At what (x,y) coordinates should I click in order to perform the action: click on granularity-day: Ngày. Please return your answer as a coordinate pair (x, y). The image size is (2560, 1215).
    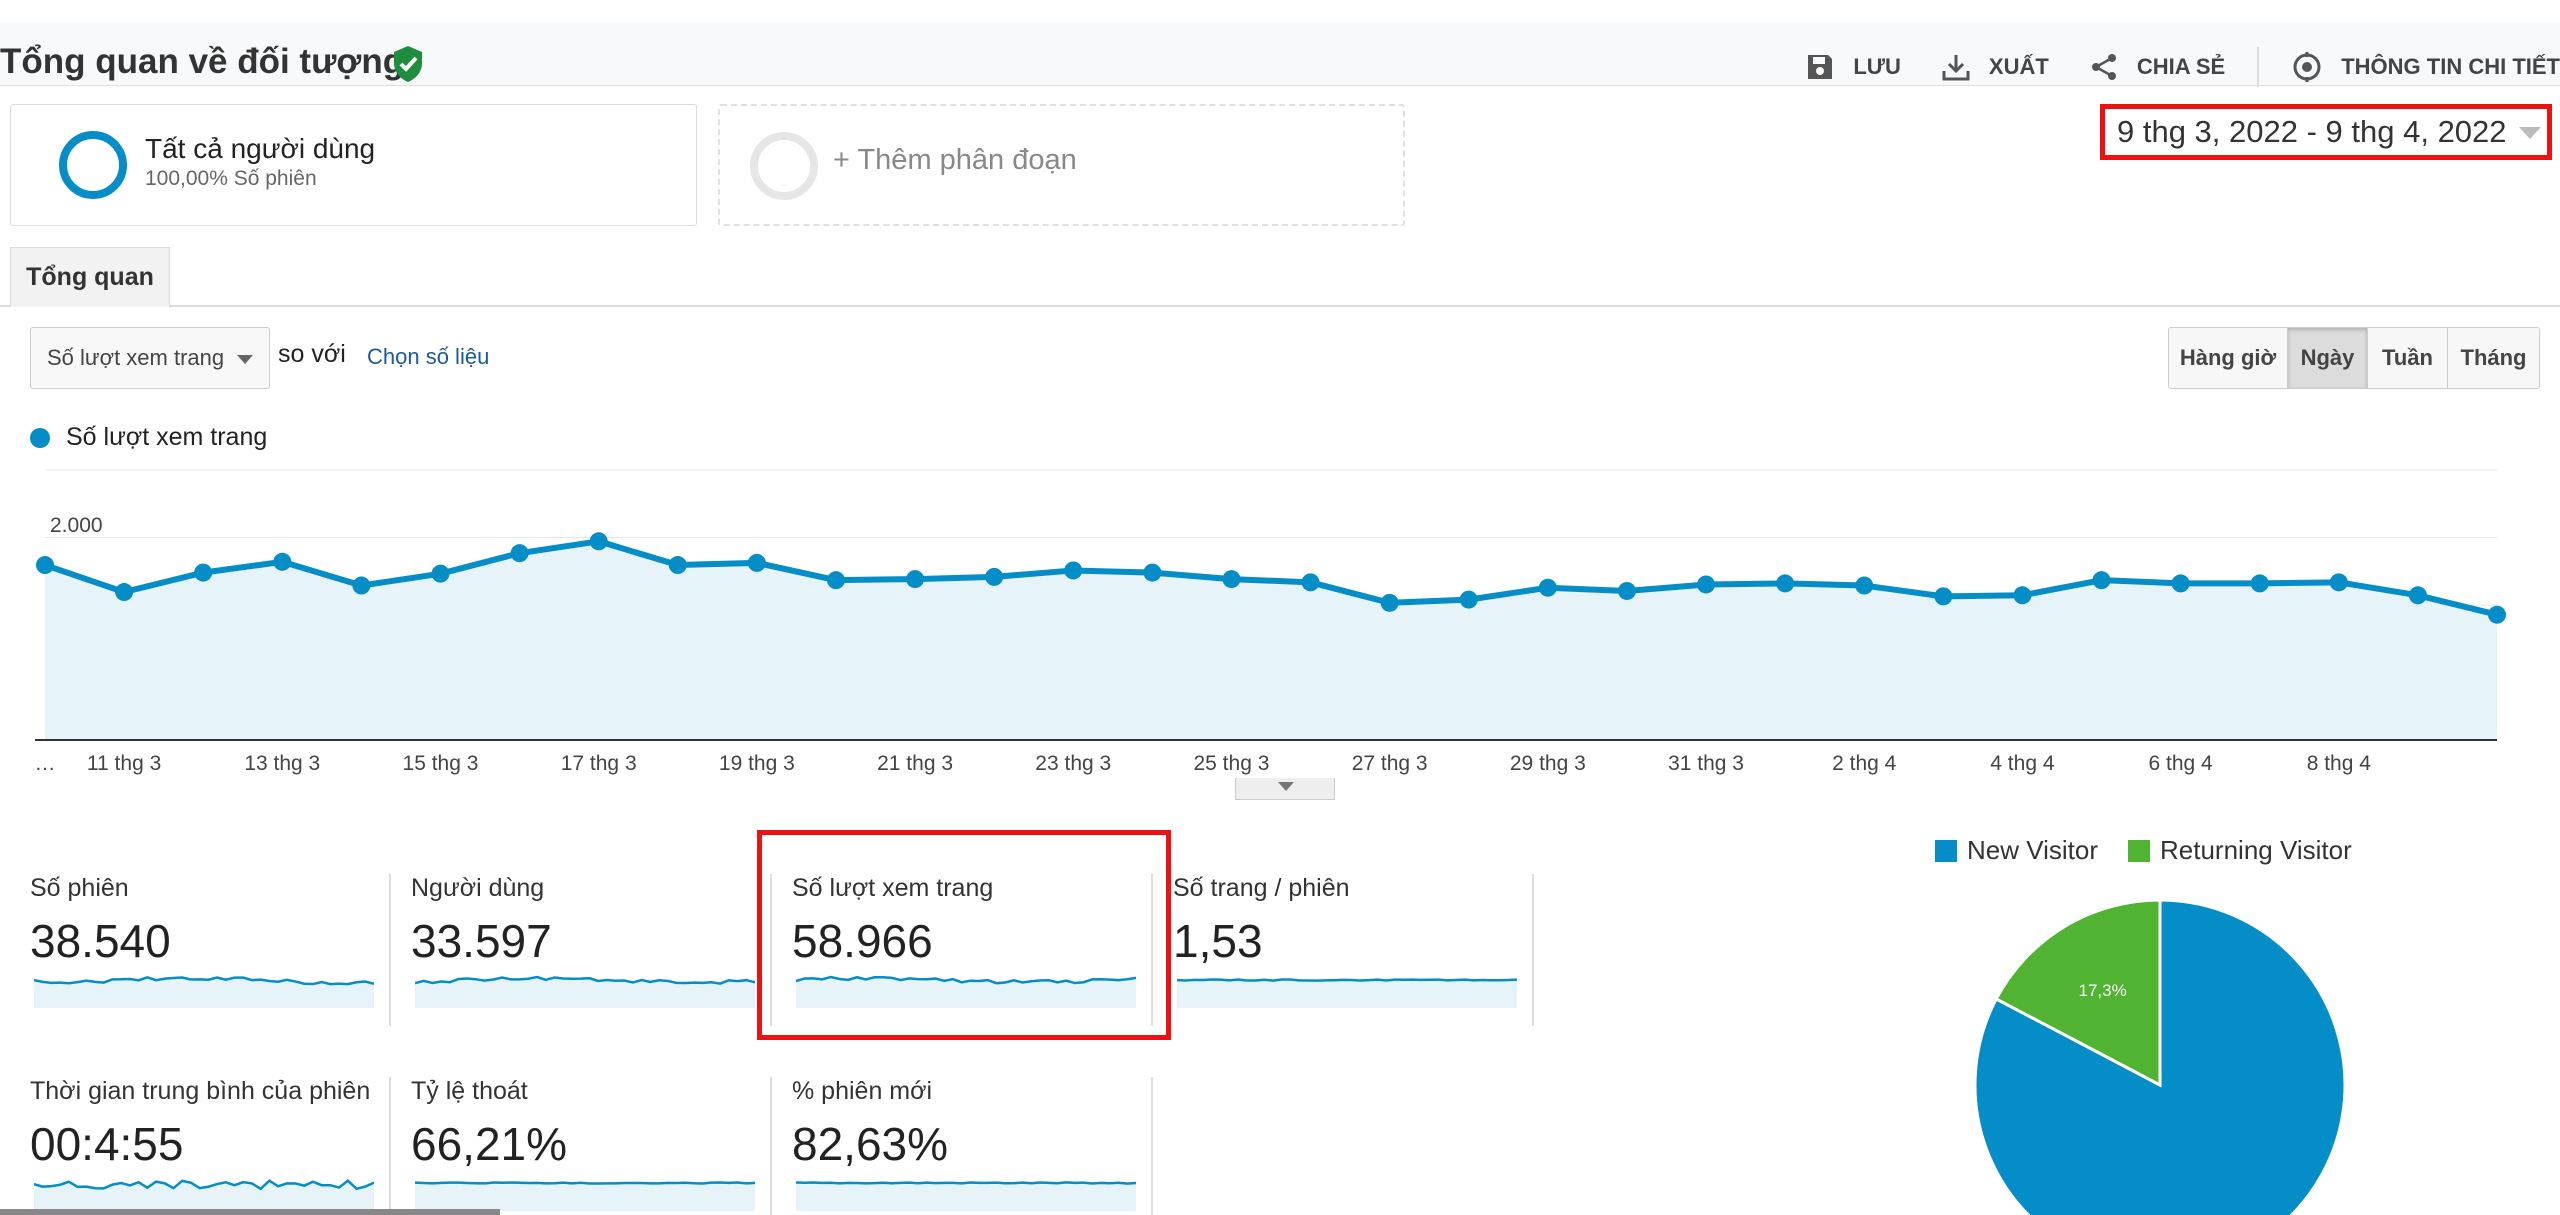
    Looking at the image, I should click on (2327, 358).